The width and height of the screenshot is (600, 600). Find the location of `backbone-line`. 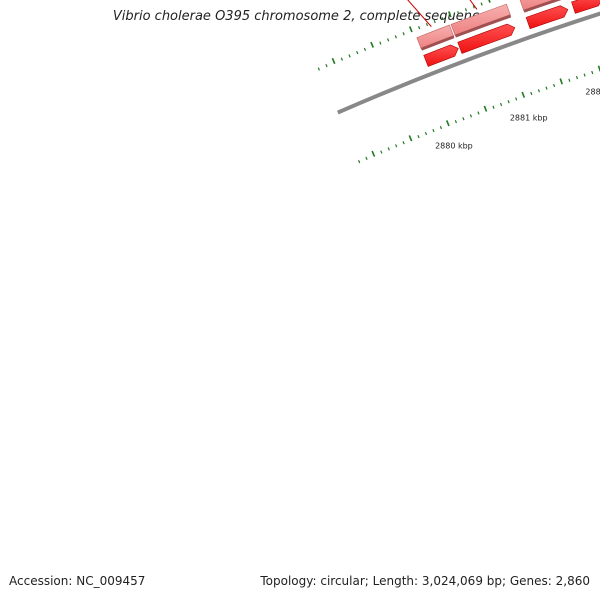

backbone-line is located at coordinates (468, 63).